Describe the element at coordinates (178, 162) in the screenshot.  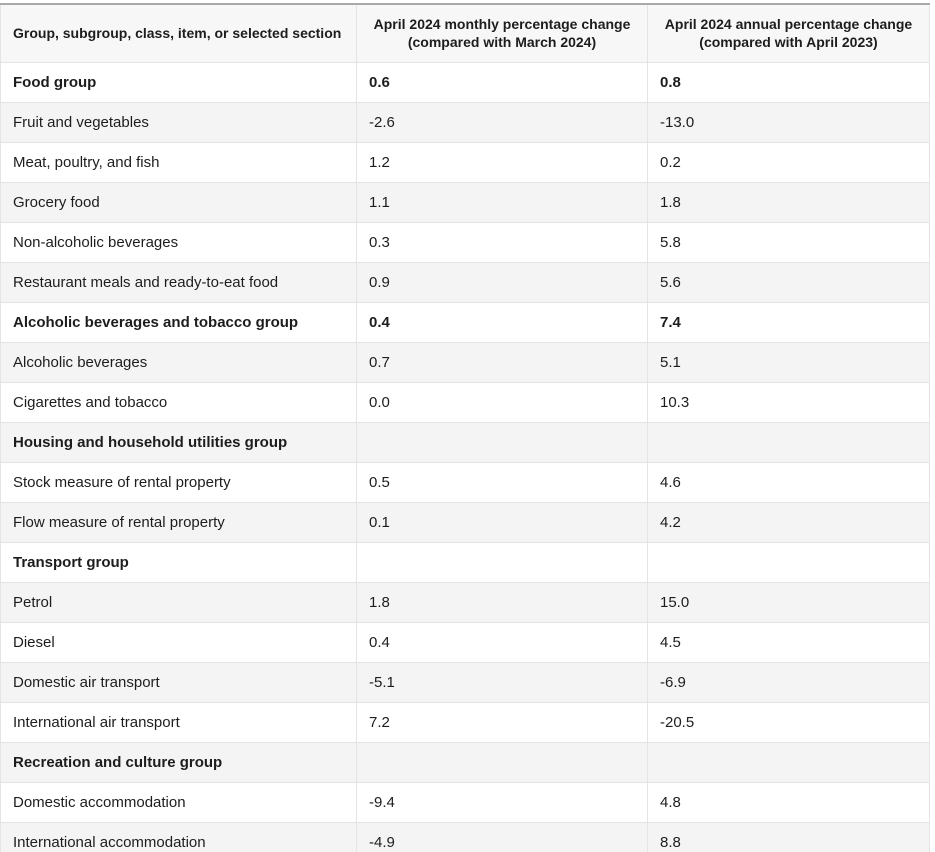
I see `row-label-cell: Meat, poultry, and fish` at that location.